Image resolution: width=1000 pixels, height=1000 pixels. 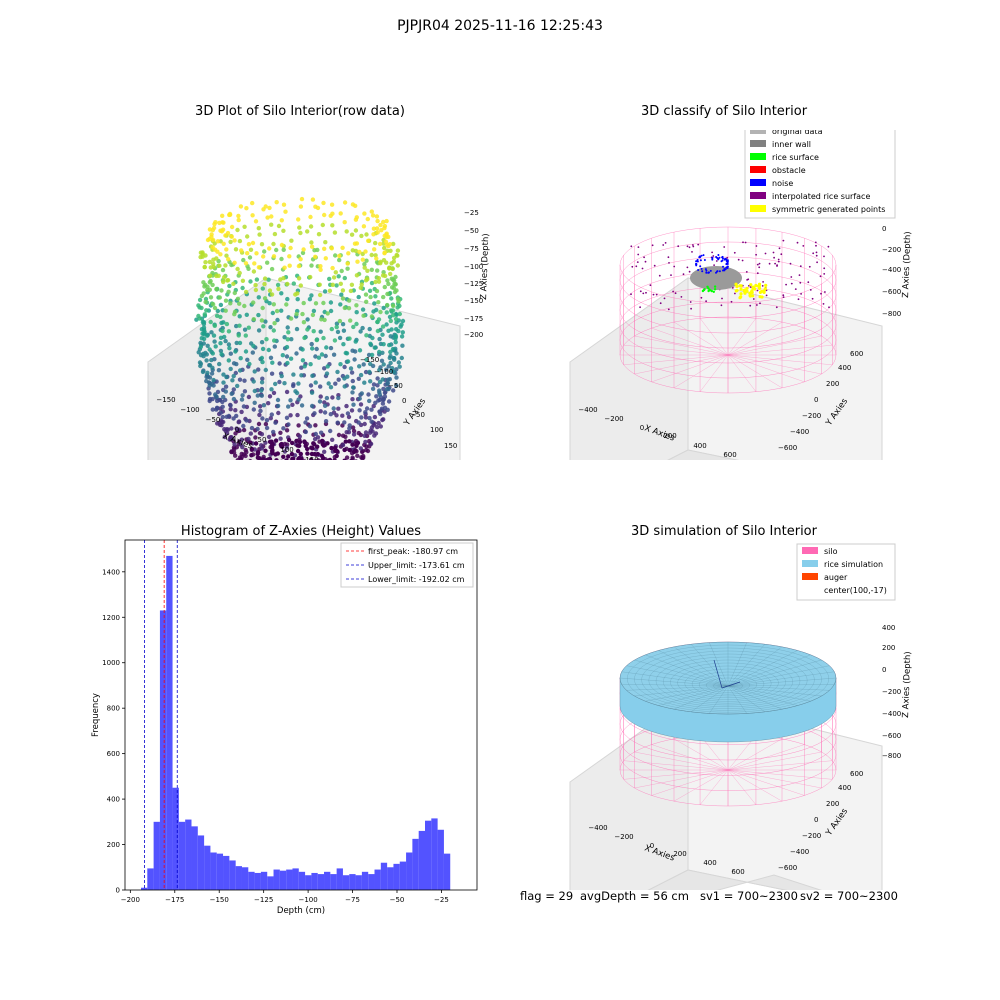 I want to click on panel2-title: 3D classify of Silo Interior, so click(x=724, y=111).